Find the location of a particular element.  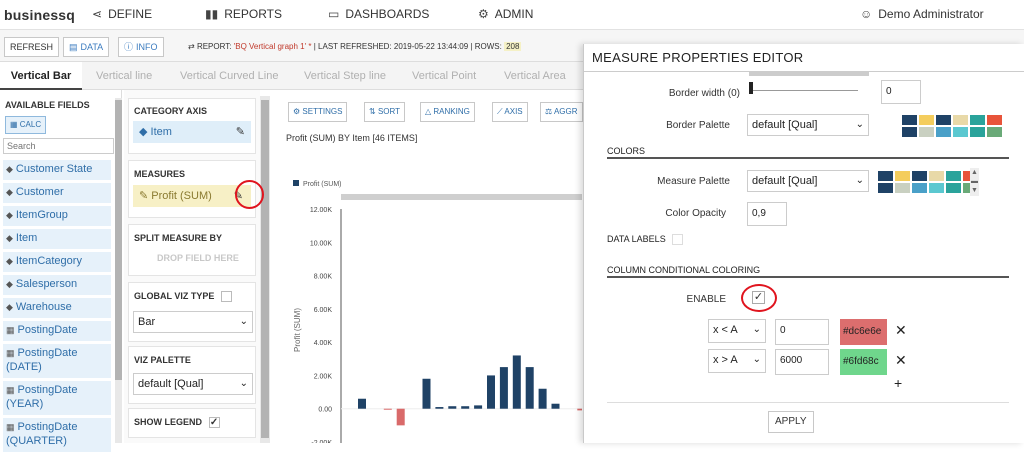

border-palette-select: default [Qual] ⌄ is located at coordinates (808, 125).